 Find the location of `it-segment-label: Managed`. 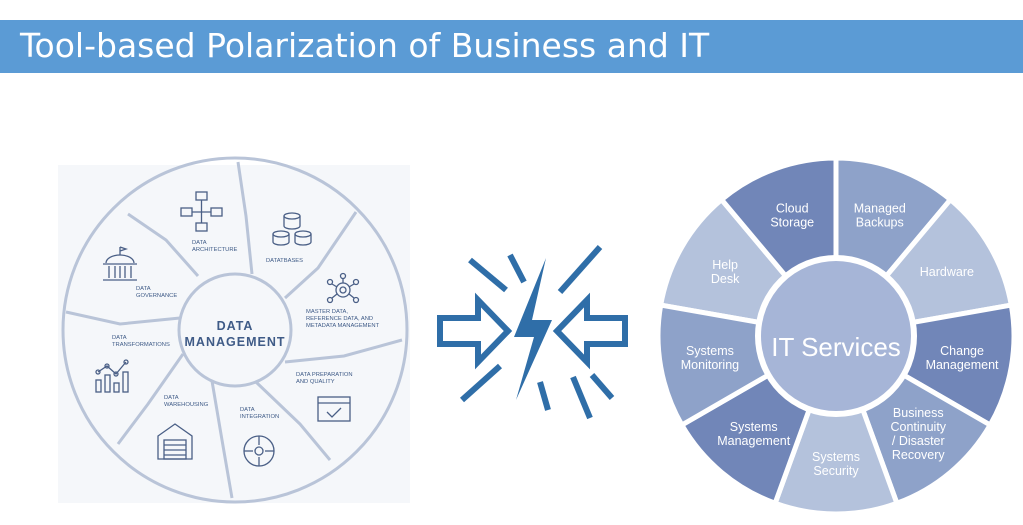

it-segment-label: Managed is located at coordinates (880, 209).